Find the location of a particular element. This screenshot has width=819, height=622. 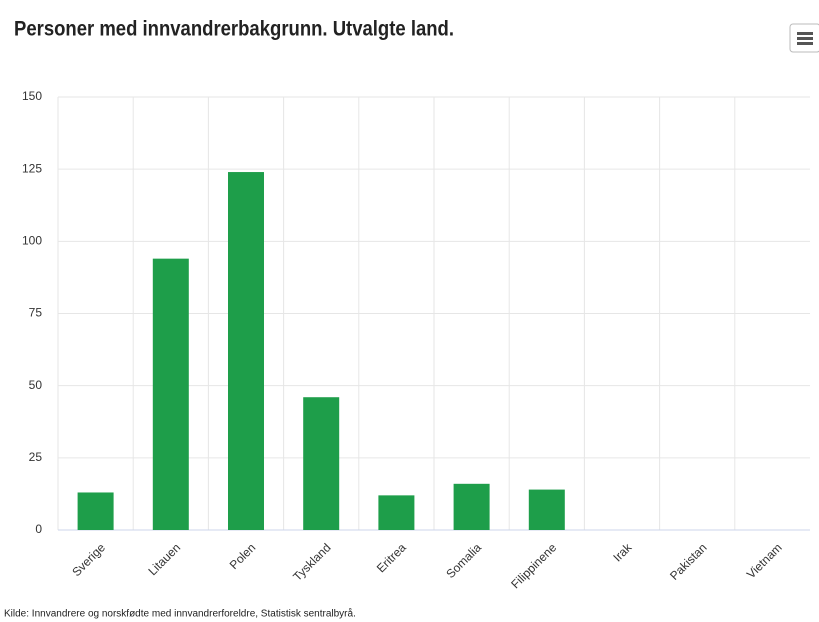

x-tick-label: Somalia is located at coordinates (463, 560).